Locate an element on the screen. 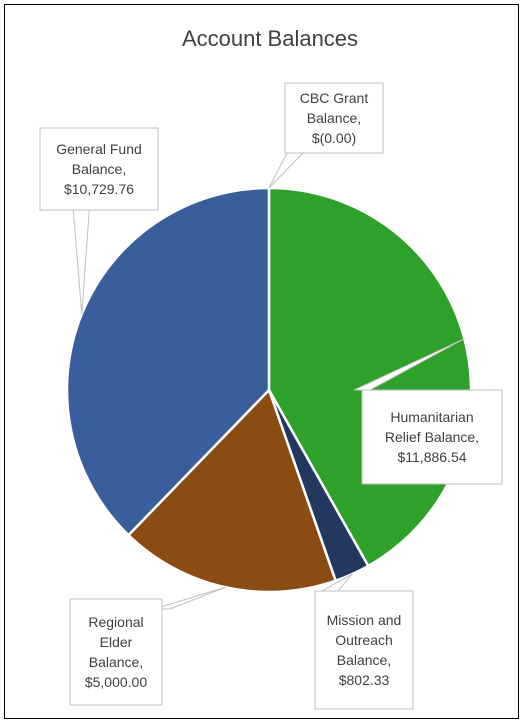 The image size is (525, 724). data-label-line: Relief Balance, is located at coordinates (432, 437).